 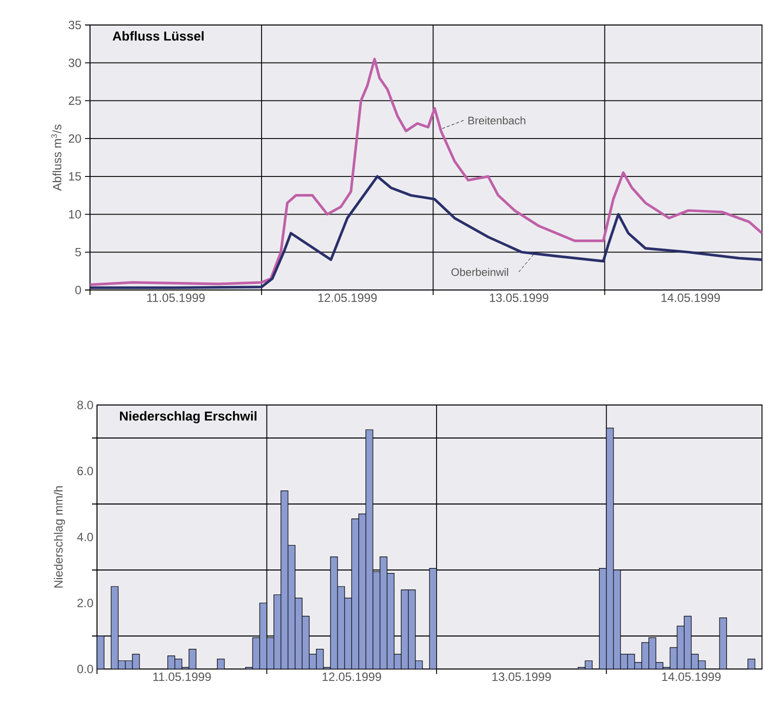 I want to click on y-tick-label: 0, so click(x=78, y=290).